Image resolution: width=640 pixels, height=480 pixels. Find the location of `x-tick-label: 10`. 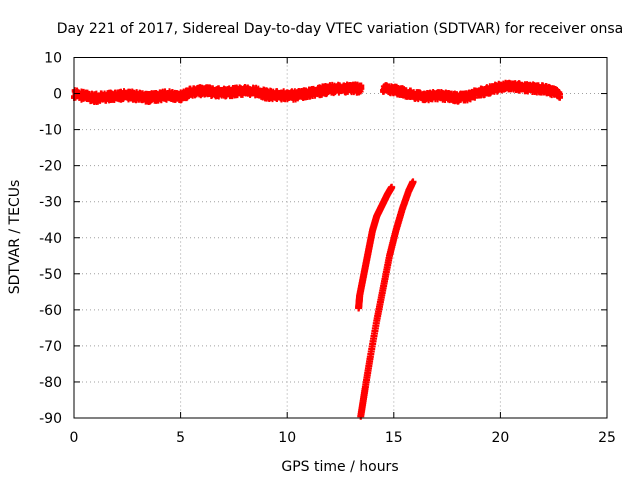

x-tick-label: 10 is located at coordinates (287, 438).